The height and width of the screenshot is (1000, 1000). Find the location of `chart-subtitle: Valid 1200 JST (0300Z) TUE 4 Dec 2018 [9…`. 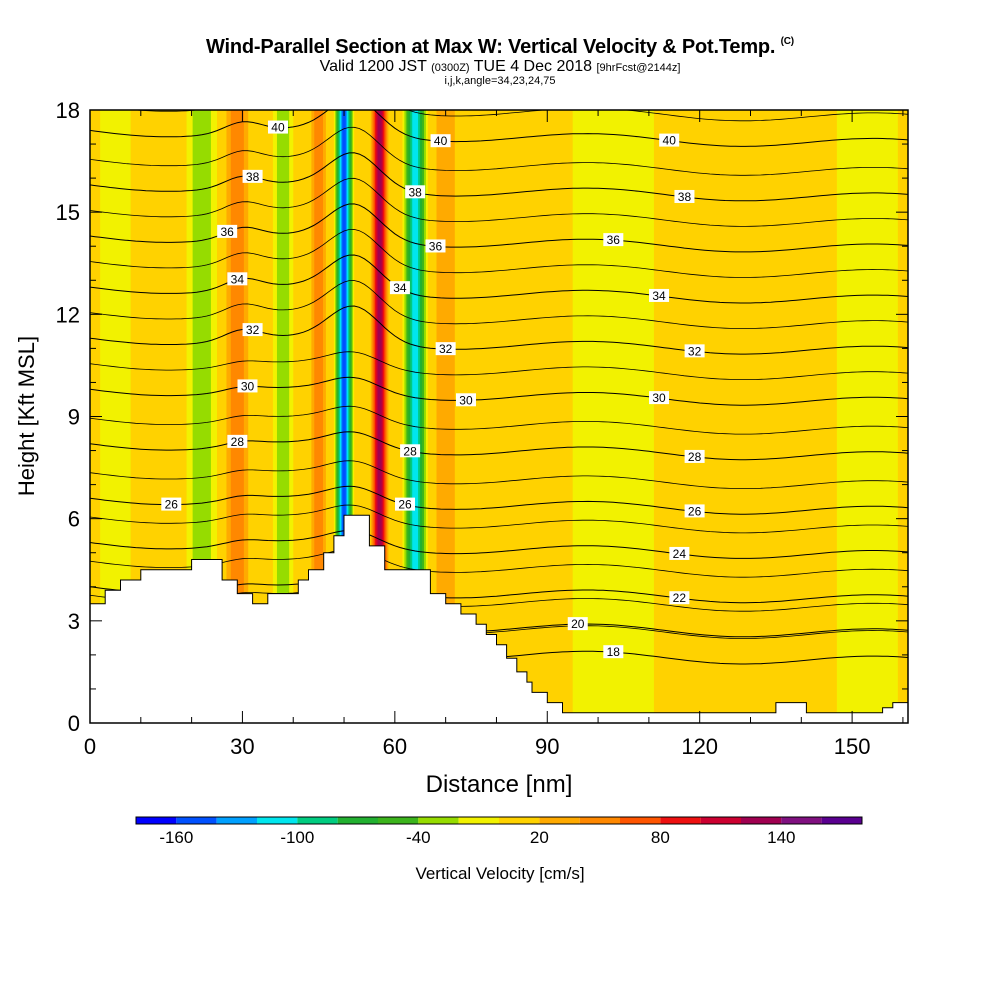

chart-subtitle: Valid 1200 JST (0300Z) TUE 4 Dec 2018 [9… is located at coordinates (500, 67).